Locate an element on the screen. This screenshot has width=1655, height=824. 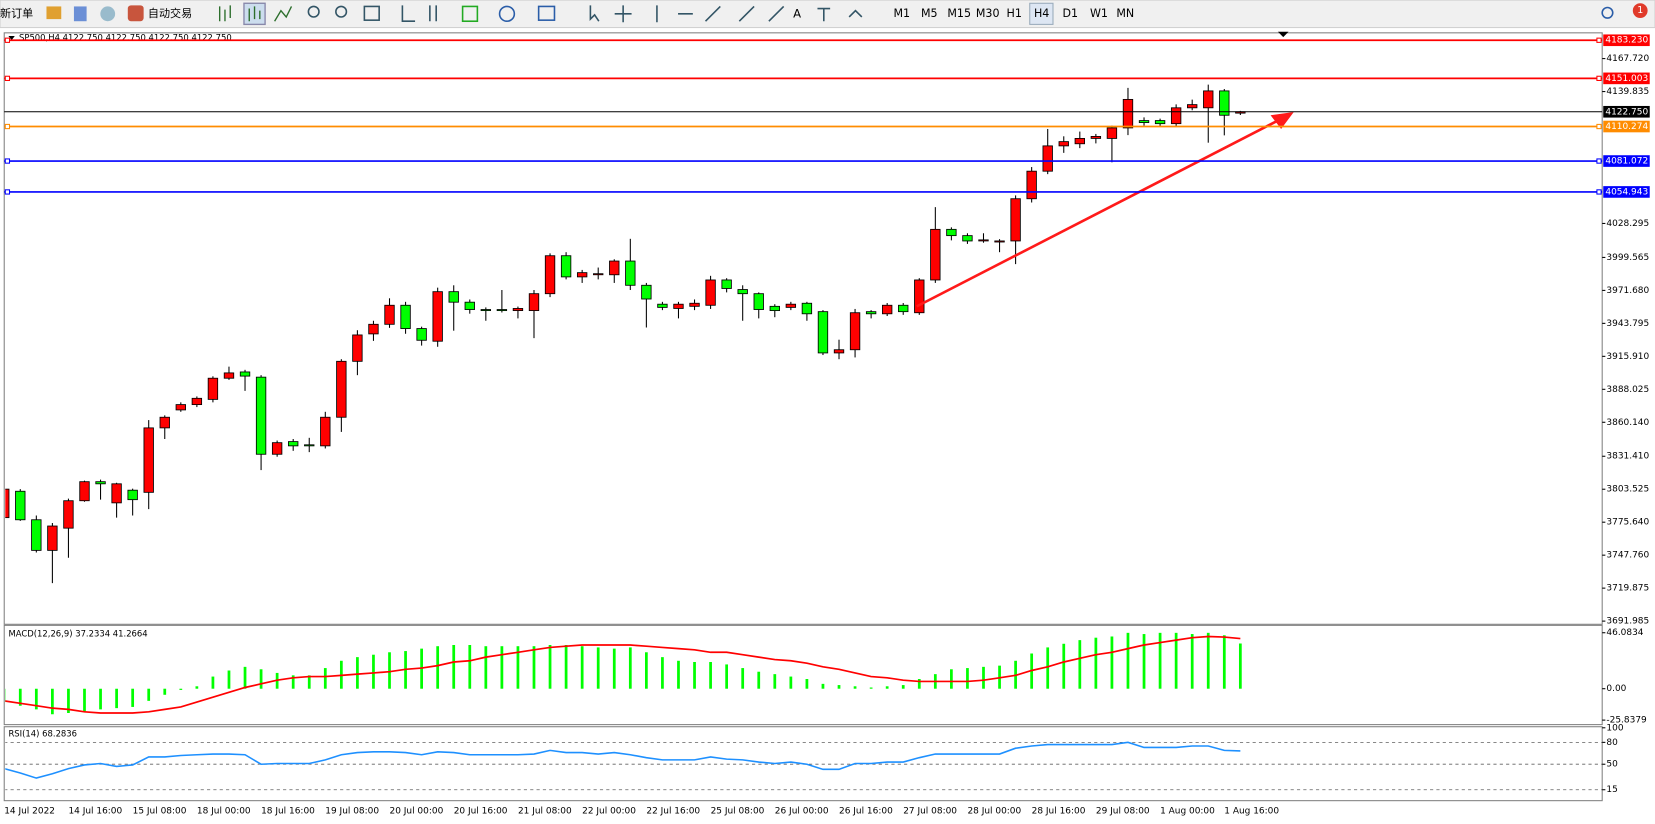
timeframe: M5 is located at coordinates (929, 13).